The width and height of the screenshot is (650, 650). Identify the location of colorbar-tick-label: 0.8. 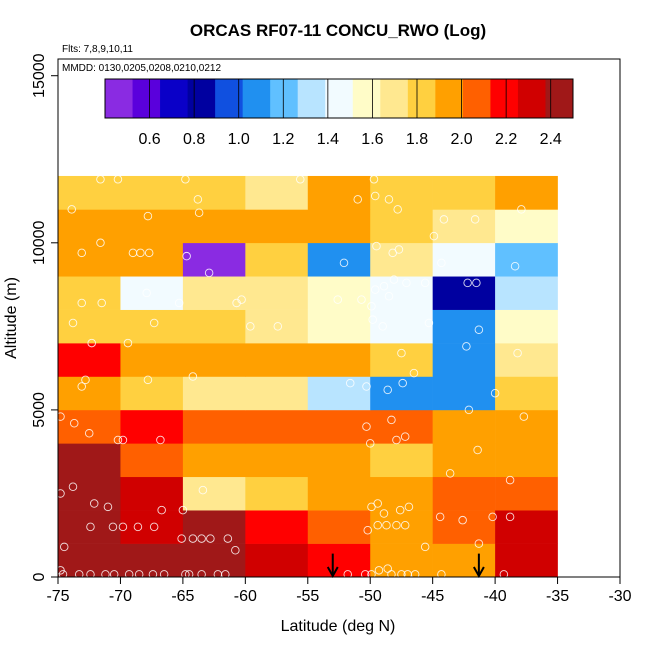
(194, 139).